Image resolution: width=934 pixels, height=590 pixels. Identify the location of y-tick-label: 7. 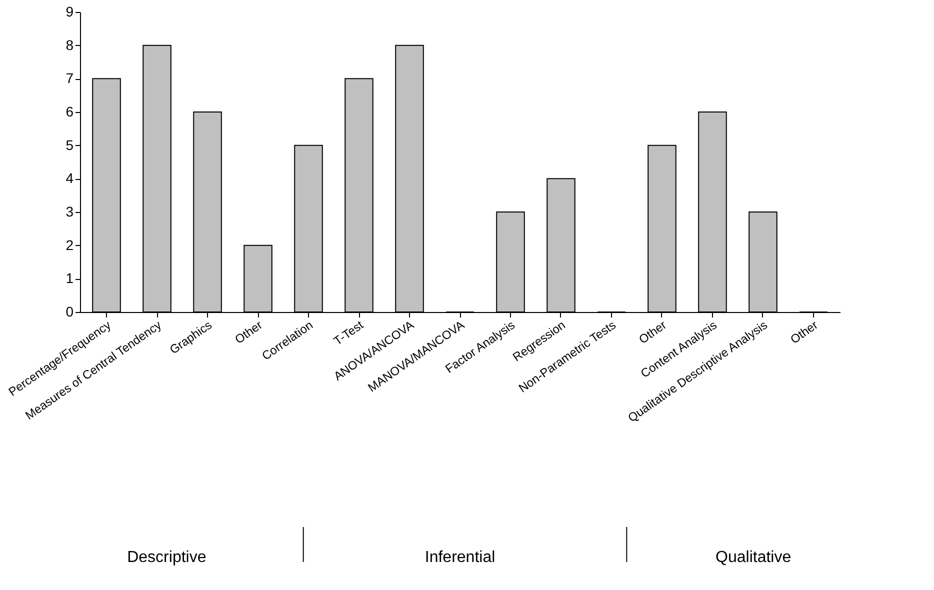
(70, 78).